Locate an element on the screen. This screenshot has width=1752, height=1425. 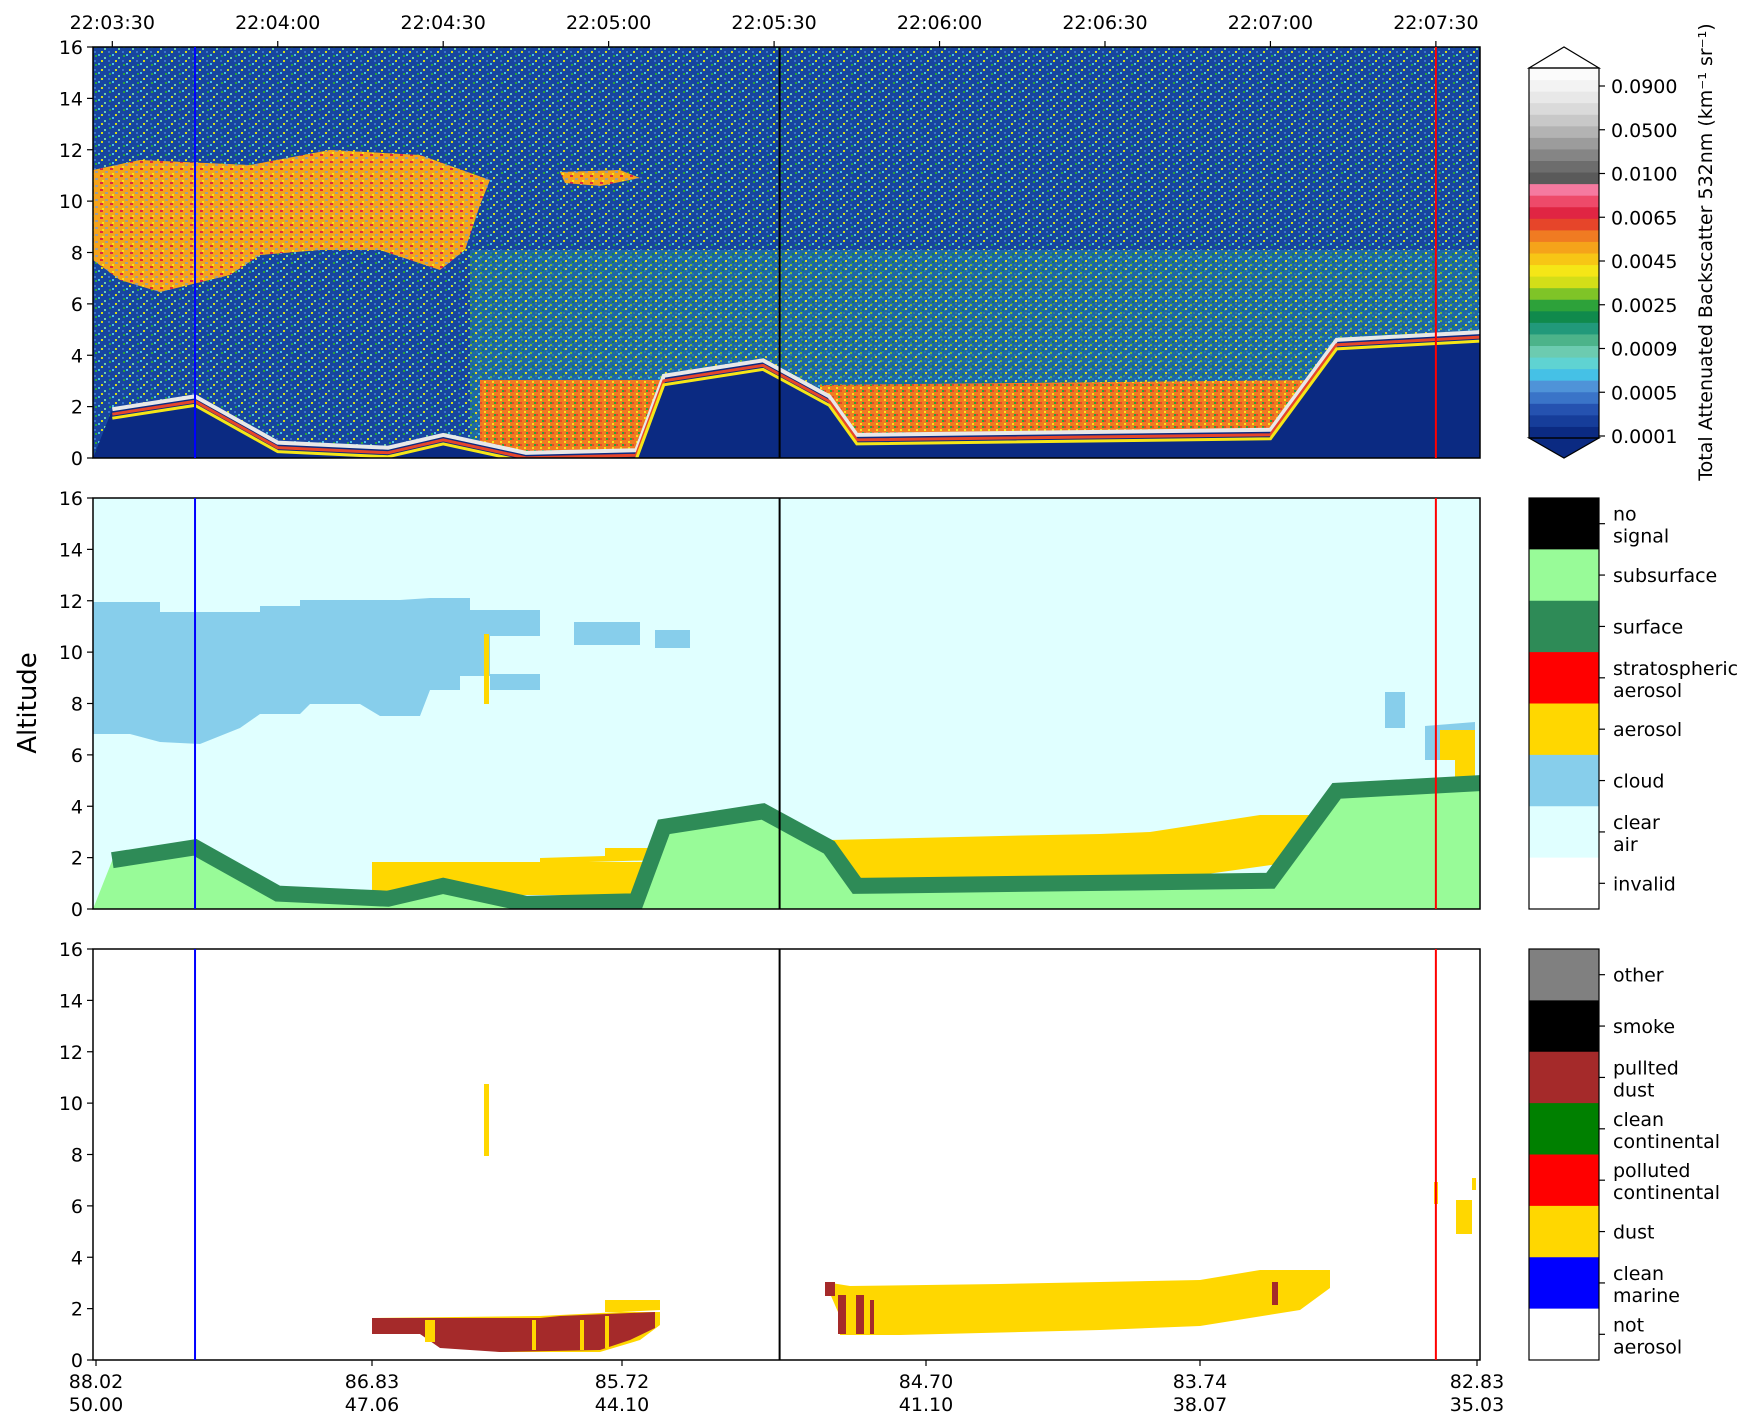
legend-label: dust is located at coordinates (1633, 1233).